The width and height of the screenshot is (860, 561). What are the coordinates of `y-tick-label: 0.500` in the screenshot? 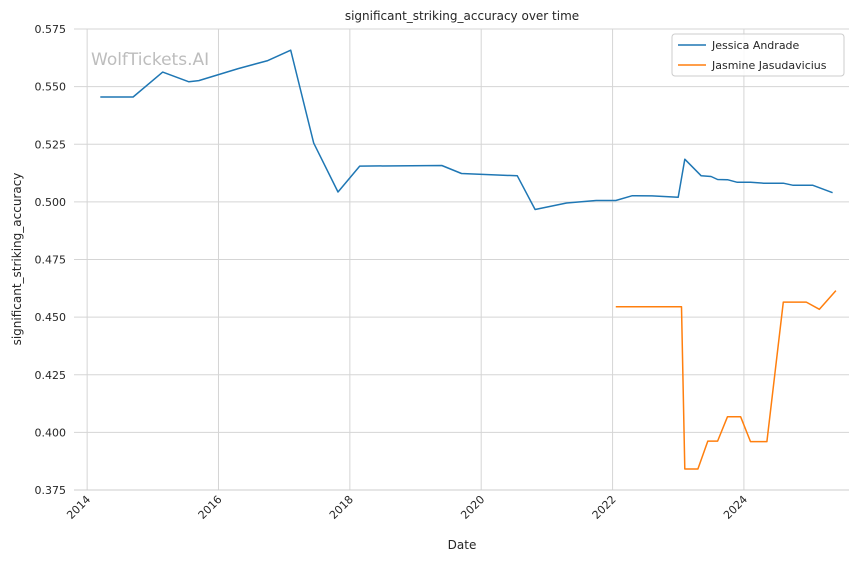 It's located at (51, 202).